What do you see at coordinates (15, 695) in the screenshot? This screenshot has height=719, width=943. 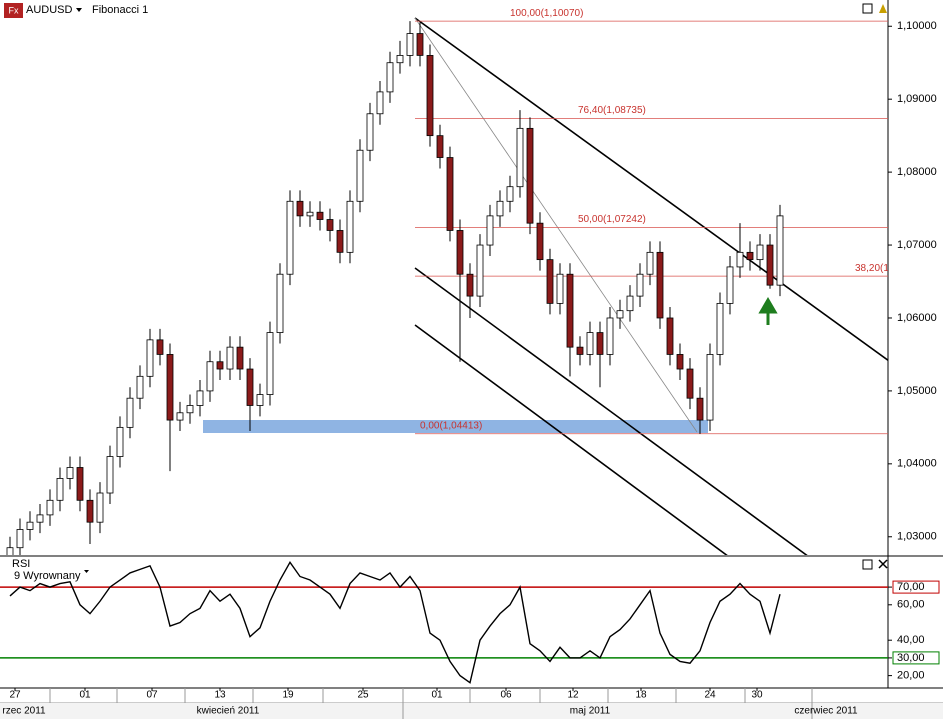 I see `x-tick-label: 27` at bounding box center [15, 695].